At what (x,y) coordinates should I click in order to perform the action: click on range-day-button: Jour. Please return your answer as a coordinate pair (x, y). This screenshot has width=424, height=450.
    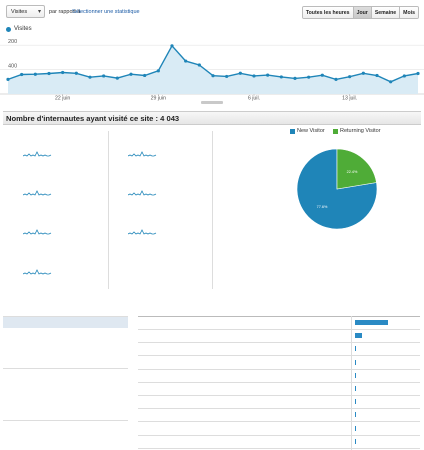
    Looking at the image, I should click on (362, 12).